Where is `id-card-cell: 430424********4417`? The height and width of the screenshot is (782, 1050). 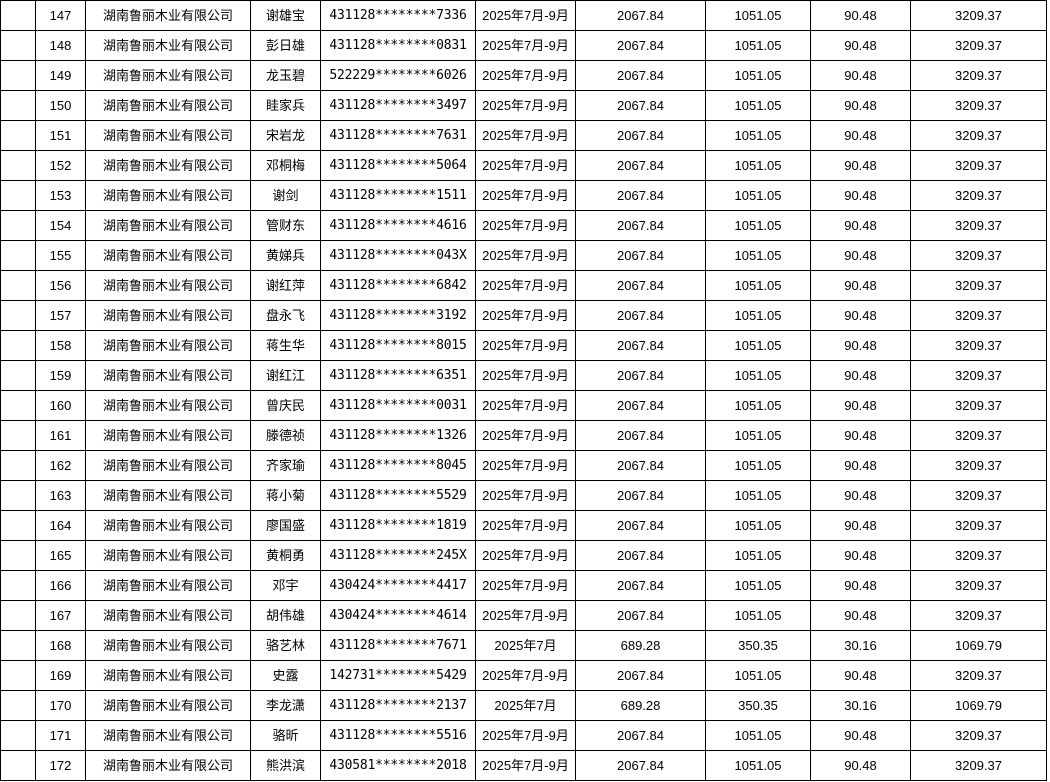
id-card-cell: 430424********4417 is located at coordinates (398, 585).